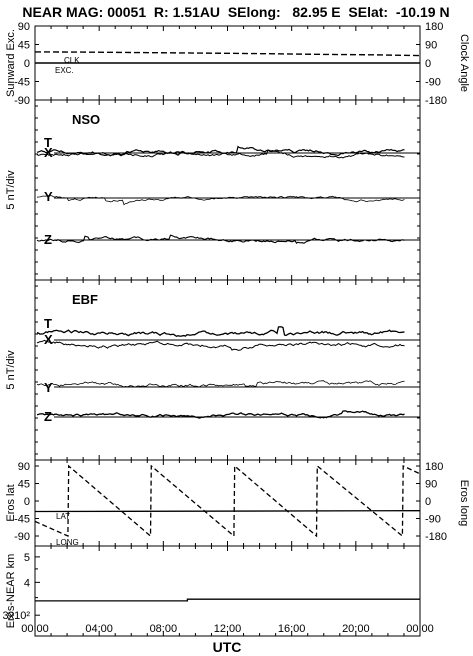  Describe the element at coordinates (292, 629) in the screenshot. I see `x-tick-label: 16:00` at that location.